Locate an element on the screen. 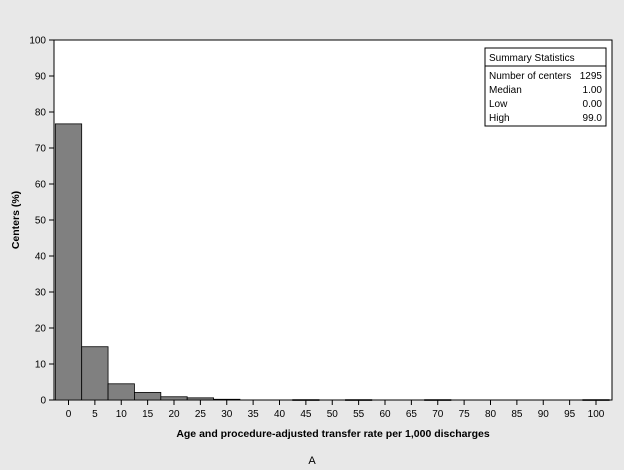 The height and width of the screenshot is (470, 624). x-tick-label: 0 is located at coordinates (69, 414).